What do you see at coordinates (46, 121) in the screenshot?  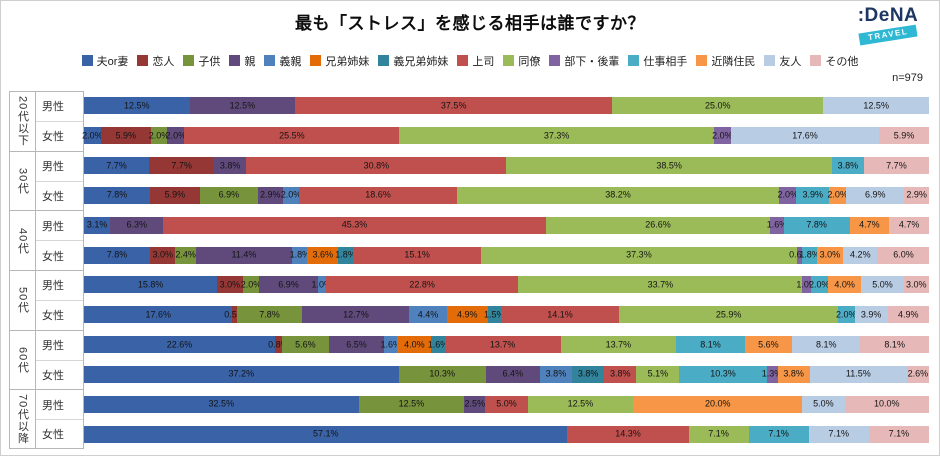 I see `axis-label-area: 20代以下 男性 女性` at bounding box center [46, 121].